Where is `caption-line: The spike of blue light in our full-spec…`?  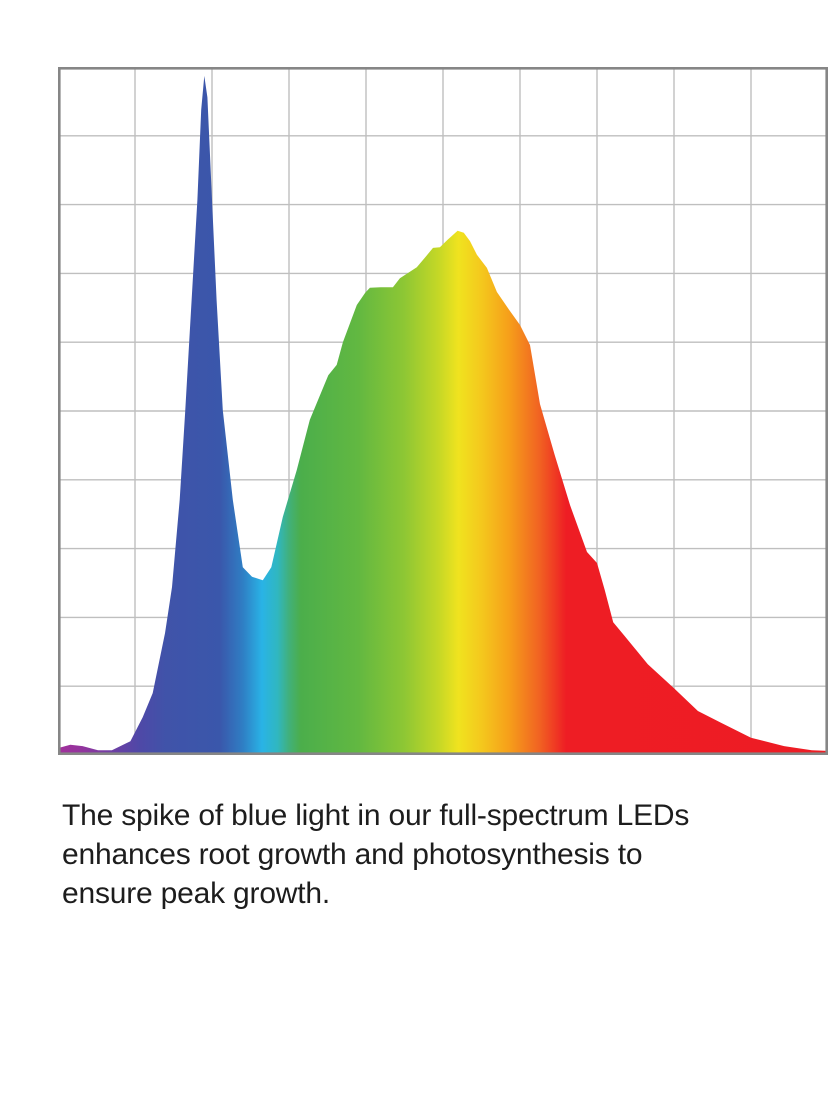
caption-line: The spike of blue light in our full-spec… is located at coordinates (376, 815).